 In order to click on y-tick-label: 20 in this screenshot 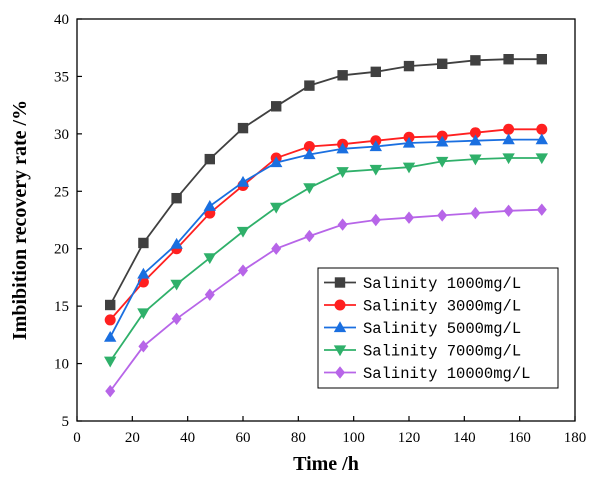, I will do `click(61, 250)`.